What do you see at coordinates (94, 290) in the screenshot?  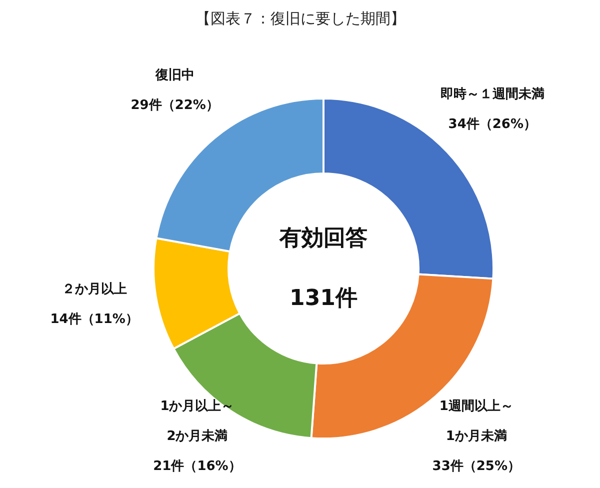 I see `slice-label: ２か月以上` at bounding box center [94, 290].